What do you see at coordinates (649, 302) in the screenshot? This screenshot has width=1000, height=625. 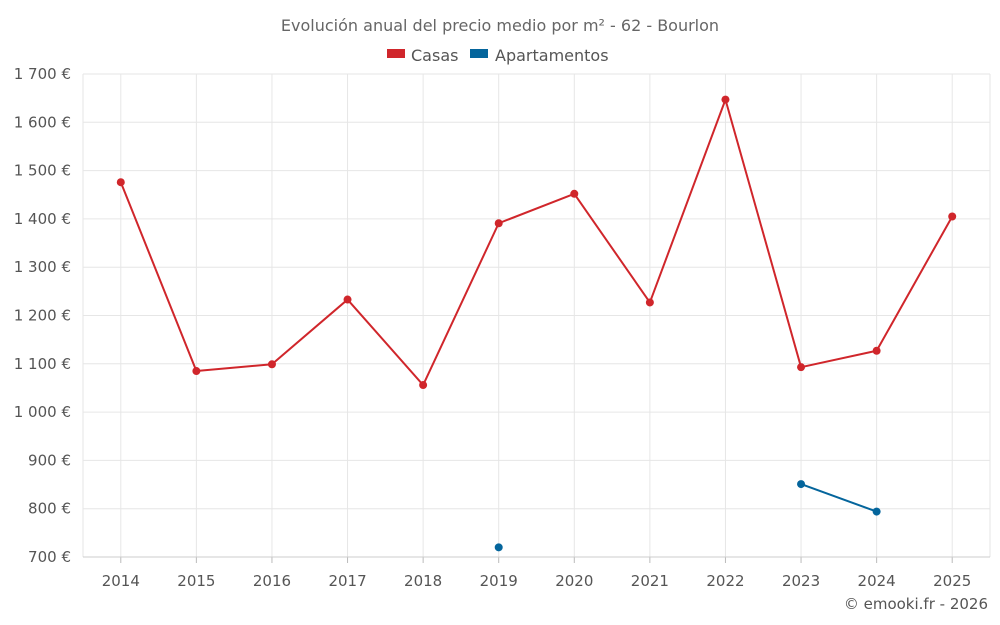 I see `data-point-casas-2021` at bounding box center [649, 302].